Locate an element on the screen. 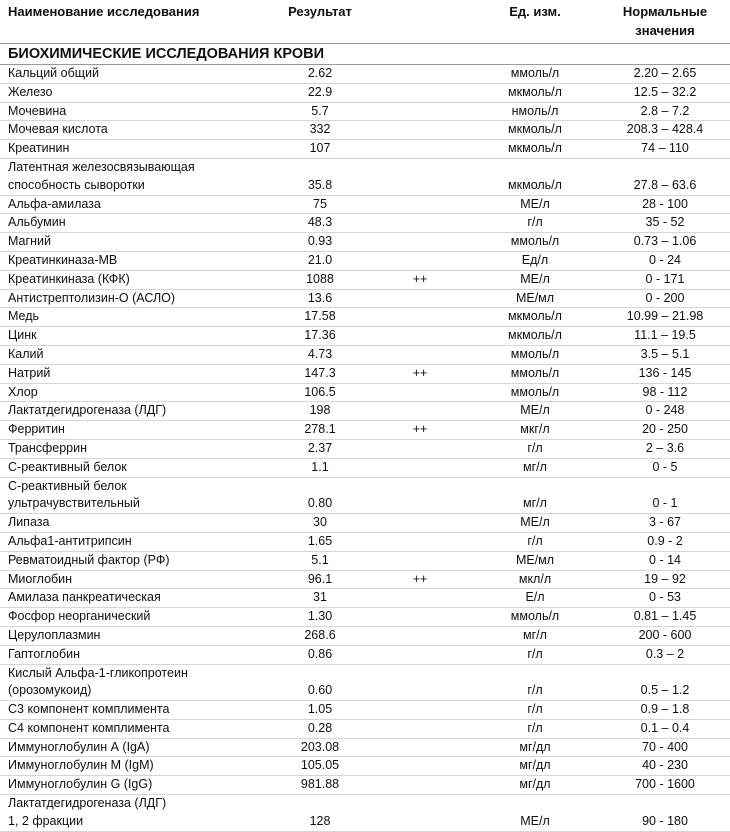  table-row: Лактатдегидрогеназа (ЛДГ) 198 МЕ/л 0 - 248 is located at coordinates (365, 411).